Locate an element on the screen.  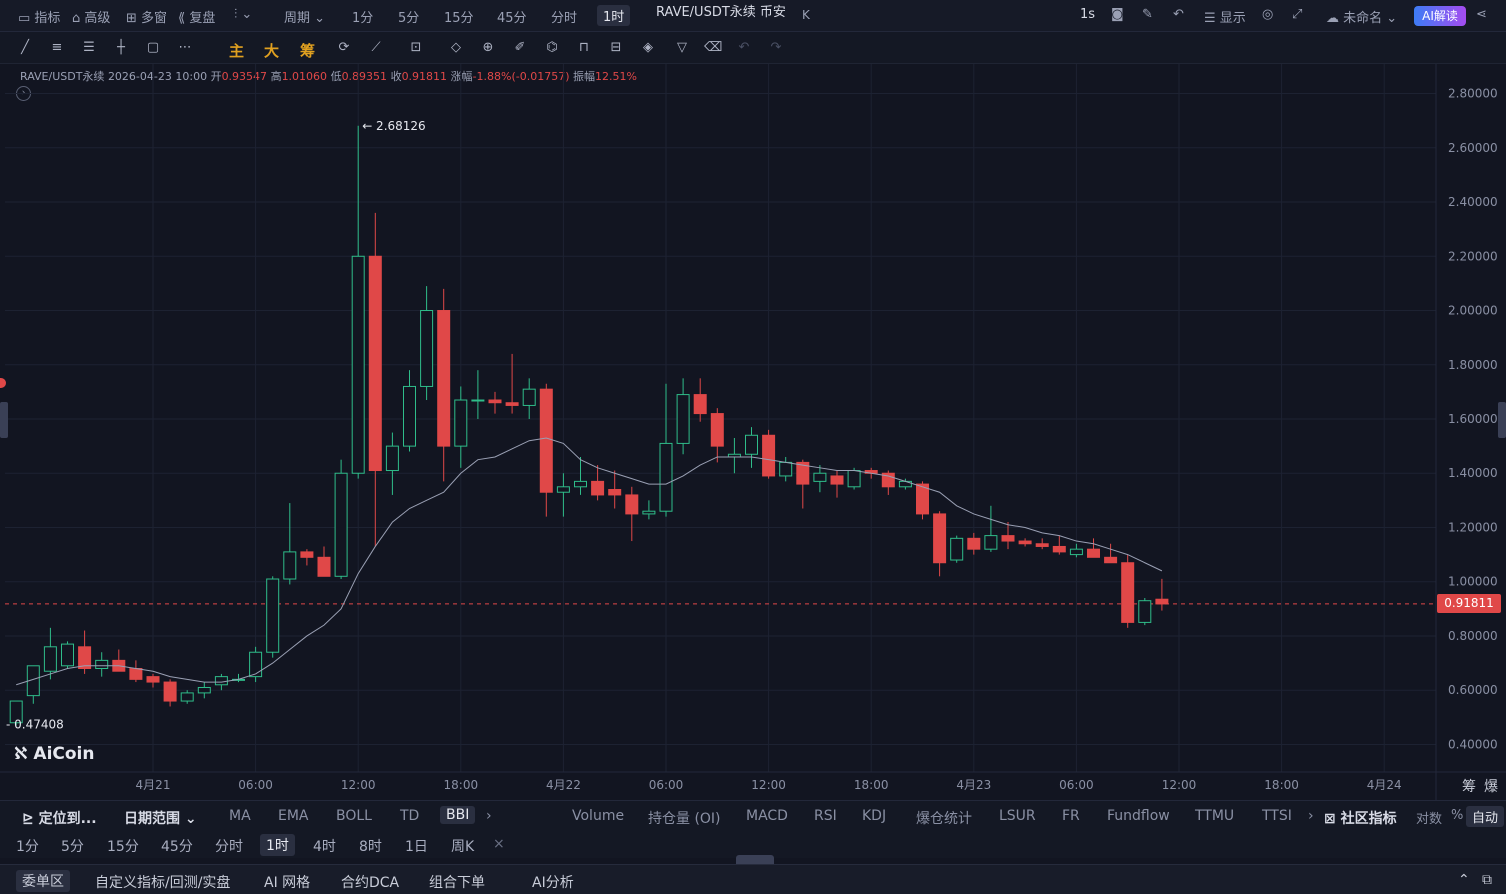
tab-ai-analysis: AI分析 is located at coordinates (553, 883).